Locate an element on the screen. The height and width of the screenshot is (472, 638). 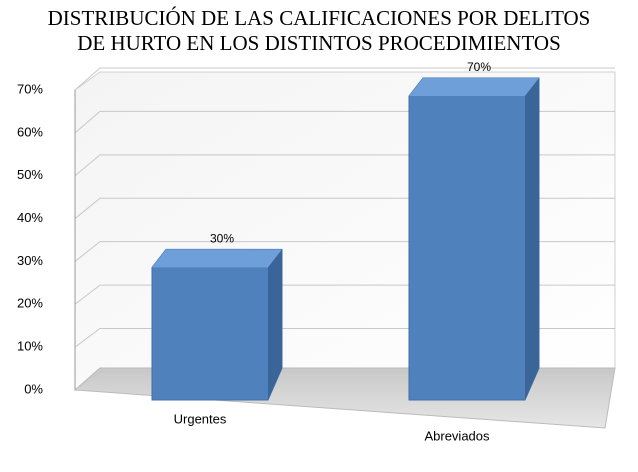
y-tick-label: 0% is located at coordinates (33, 388).